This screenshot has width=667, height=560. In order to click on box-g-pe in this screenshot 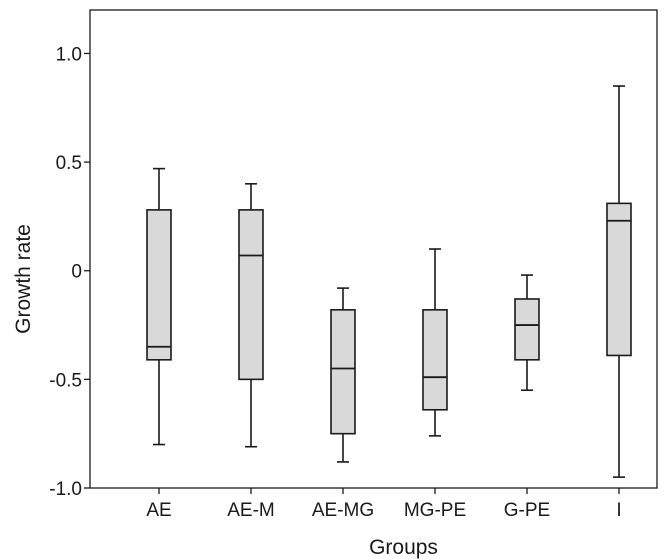, I will do `click(527, 333)`.